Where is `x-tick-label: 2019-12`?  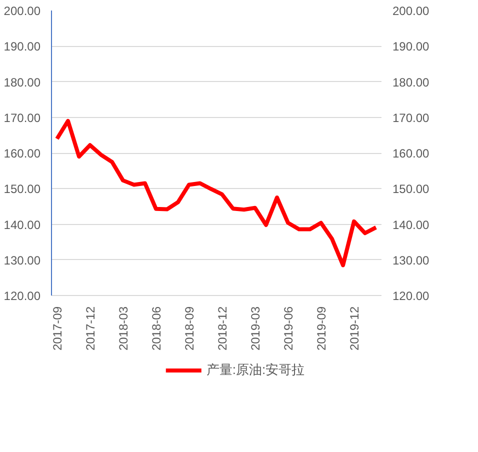
x-tick-label: 2019-12 is located at coordinates (355, 328).